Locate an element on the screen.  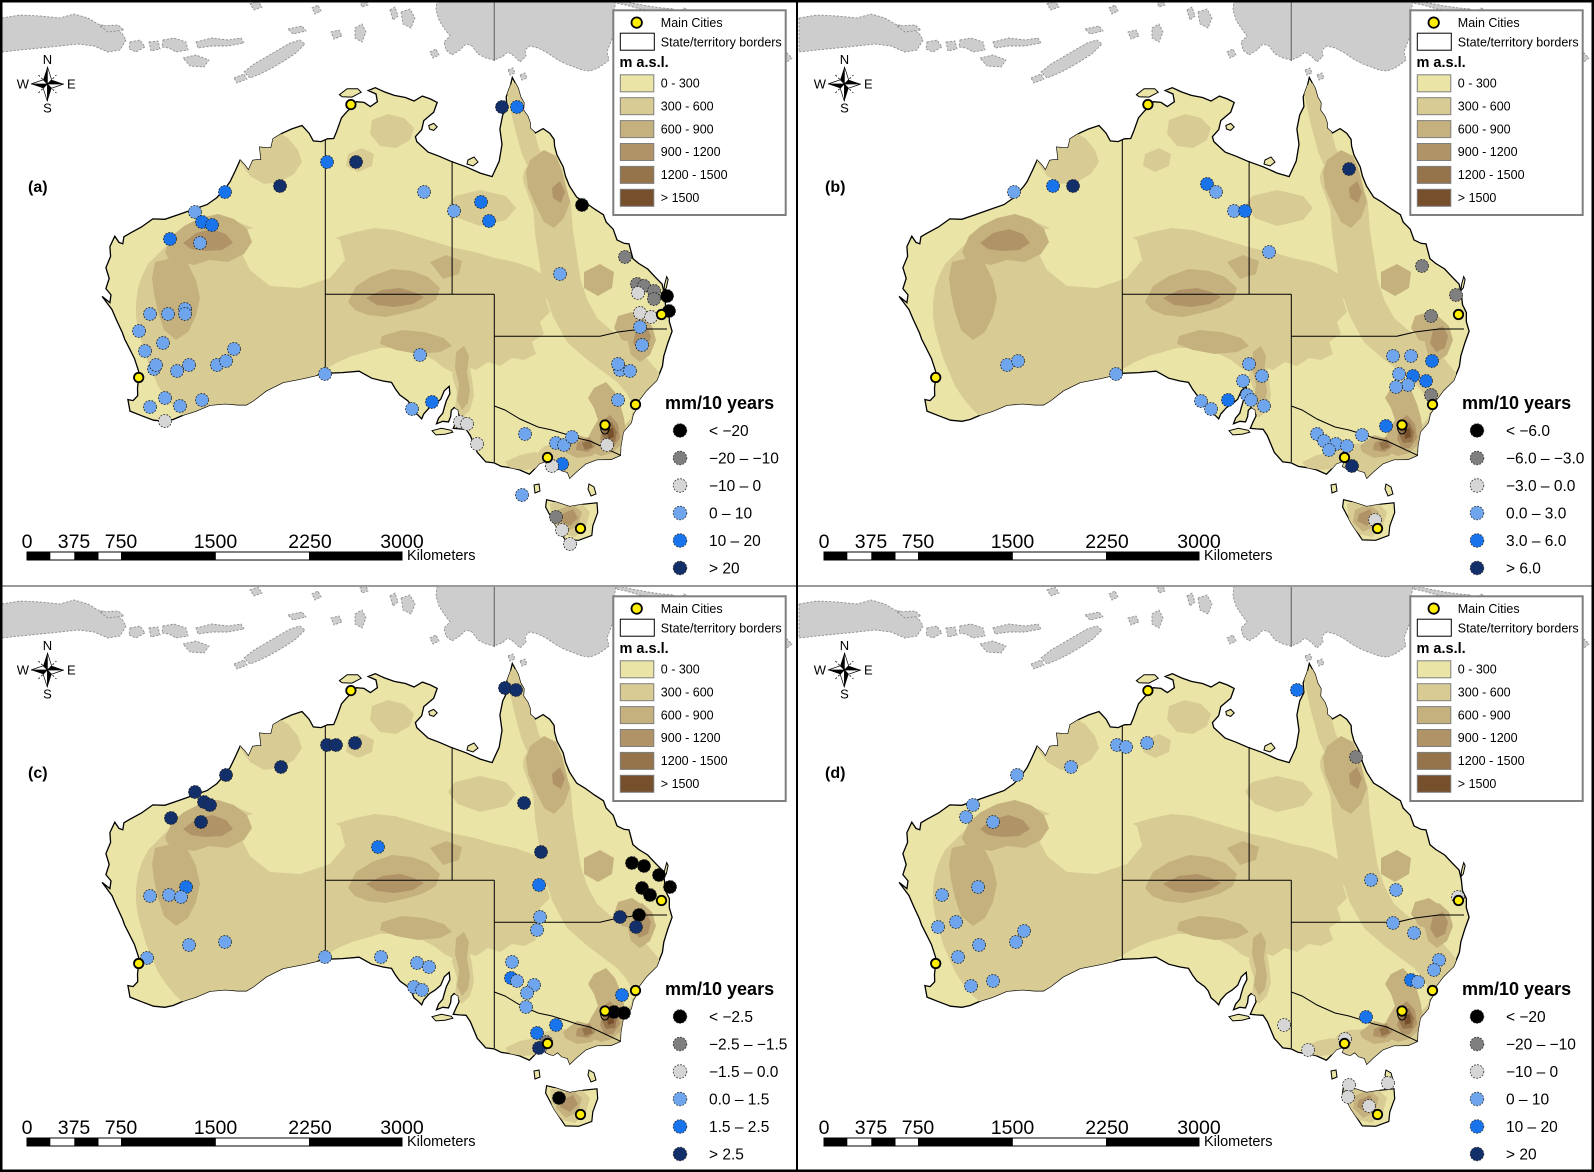
svg-text: 3.0 – 6.0 is located at coordinates (1536, 541).